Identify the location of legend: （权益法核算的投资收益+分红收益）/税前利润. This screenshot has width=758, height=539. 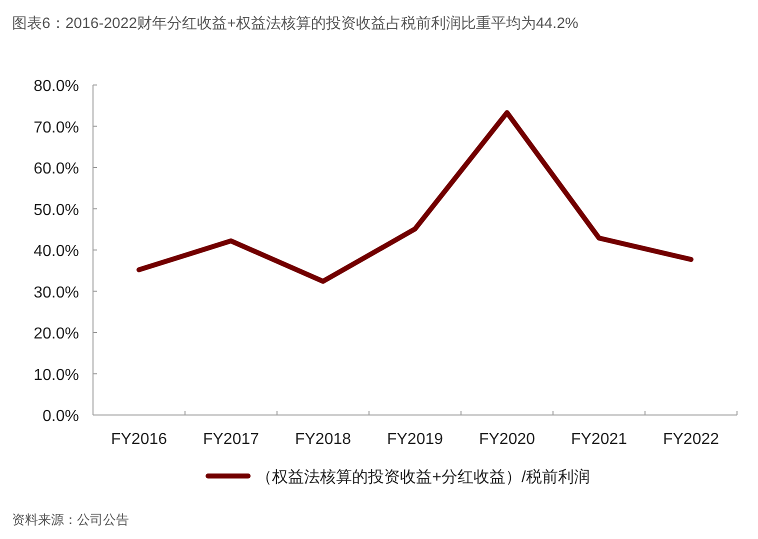
(398, 477).